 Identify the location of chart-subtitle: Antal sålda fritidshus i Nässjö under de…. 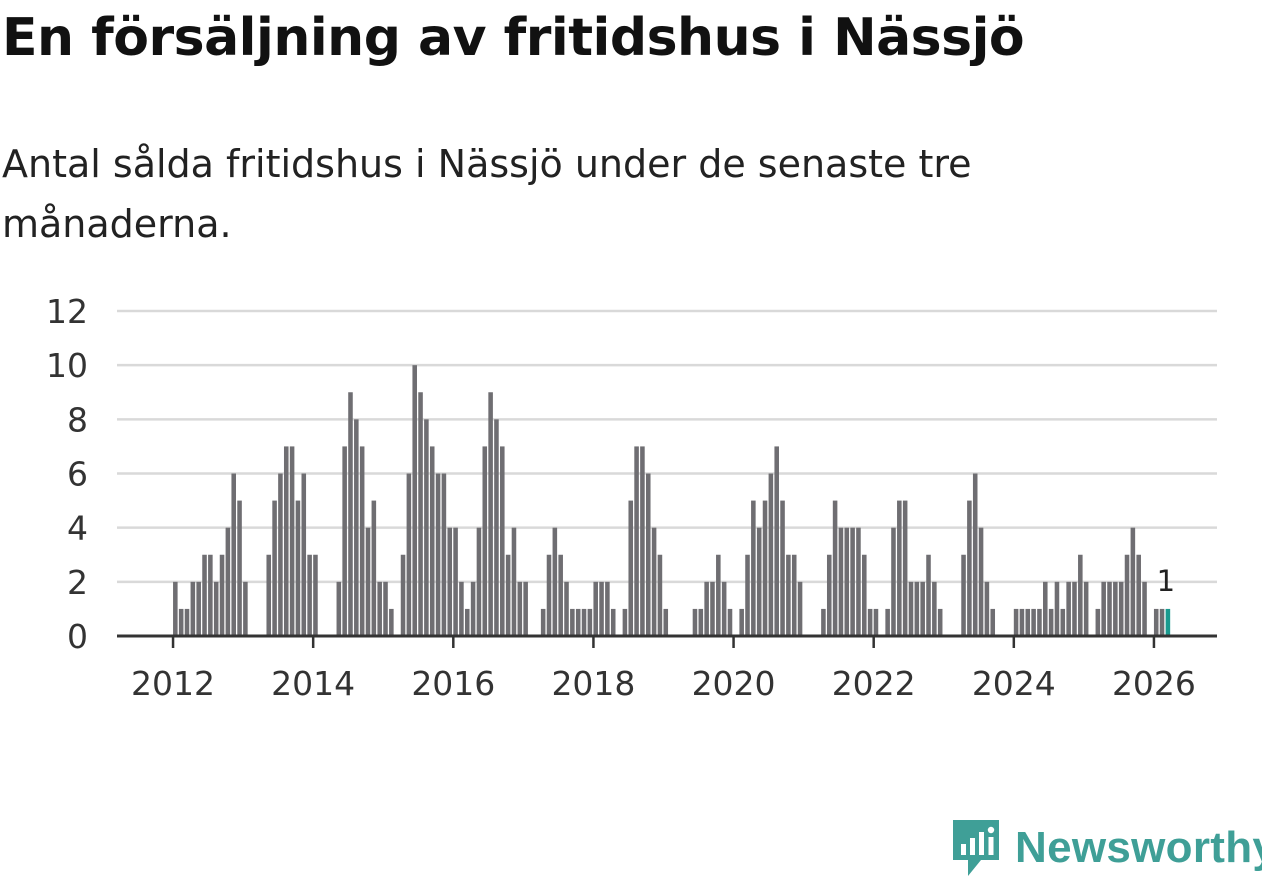
(487, 194).